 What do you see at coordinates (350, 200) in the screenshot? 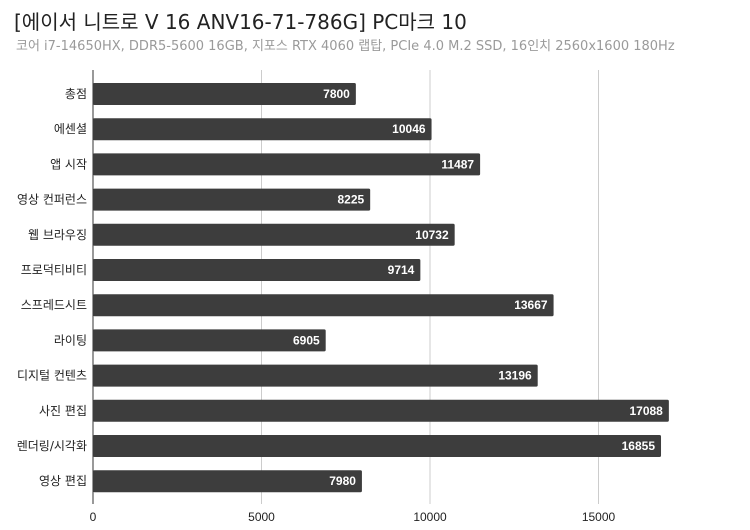
I see `value-label: 8225` at bounding box center [350, 200].